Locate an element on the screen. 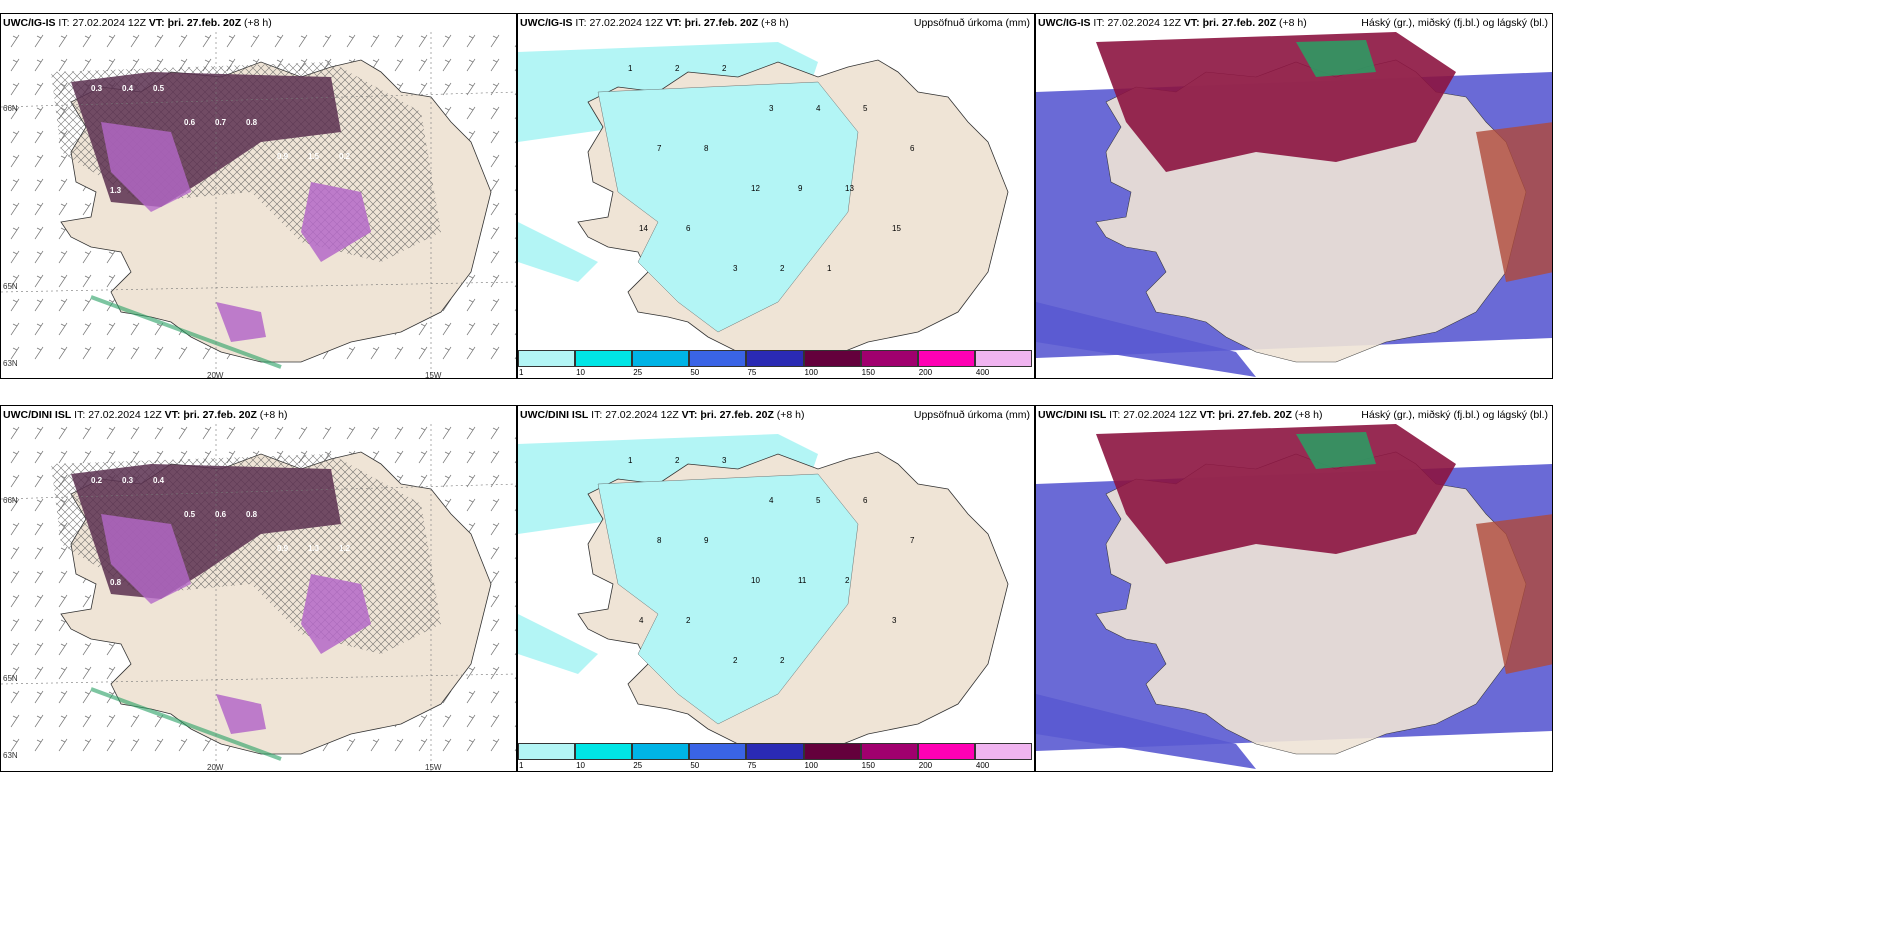 Image resolution: width=1900 pixels, height=950 pixels. cloud-value-label: 0.2 is located at coordinates (97, 480).